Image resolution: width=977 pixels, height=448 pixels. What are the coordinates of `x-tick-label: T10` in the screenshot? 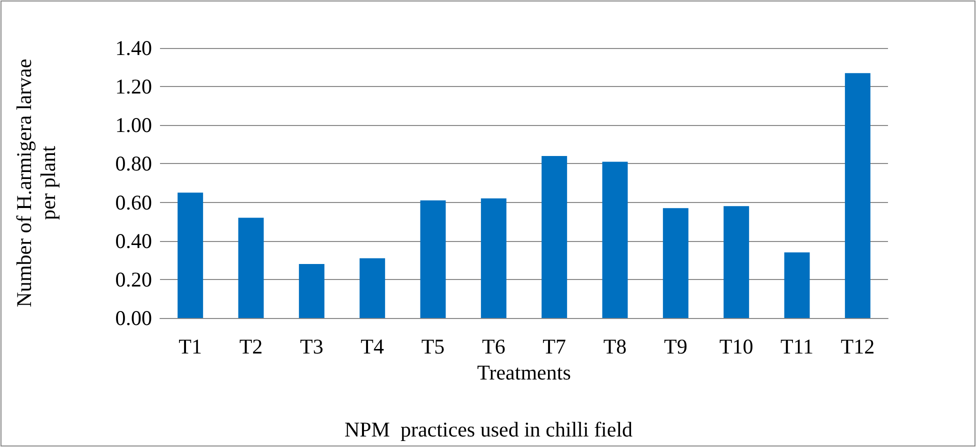 It's located at (736, 346).